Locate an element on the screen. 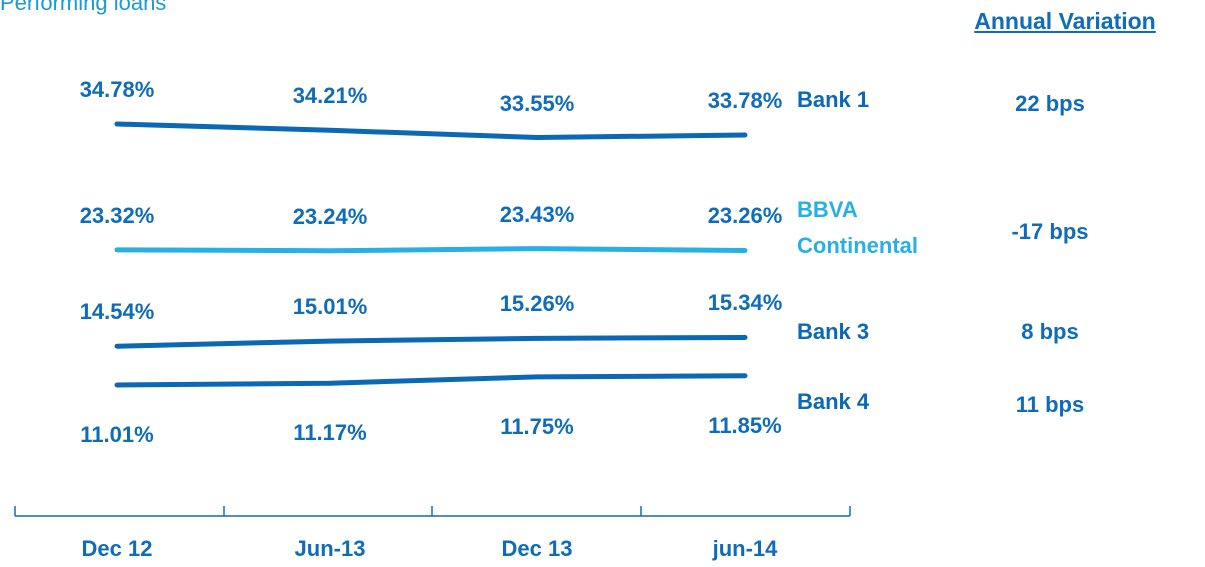 This screenshot has width=1205, height=567. data-label: 11.17% is located at coordinates (330, 433).